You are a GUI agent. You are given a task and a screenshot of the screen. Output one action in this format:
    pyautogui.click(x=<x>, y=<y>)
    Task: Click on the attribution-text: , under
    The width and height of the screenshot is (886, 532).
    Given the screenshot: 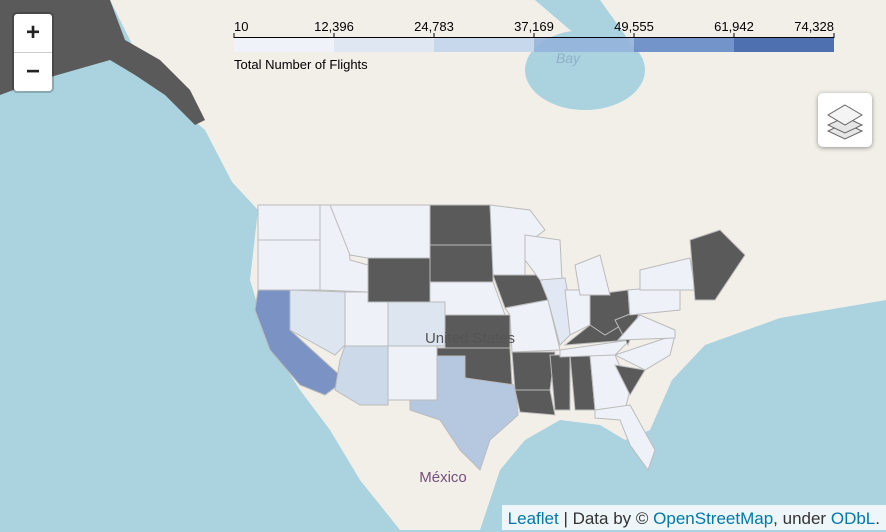 What is the action you would take?
    pyautogui.click(x=800, y=518)
    